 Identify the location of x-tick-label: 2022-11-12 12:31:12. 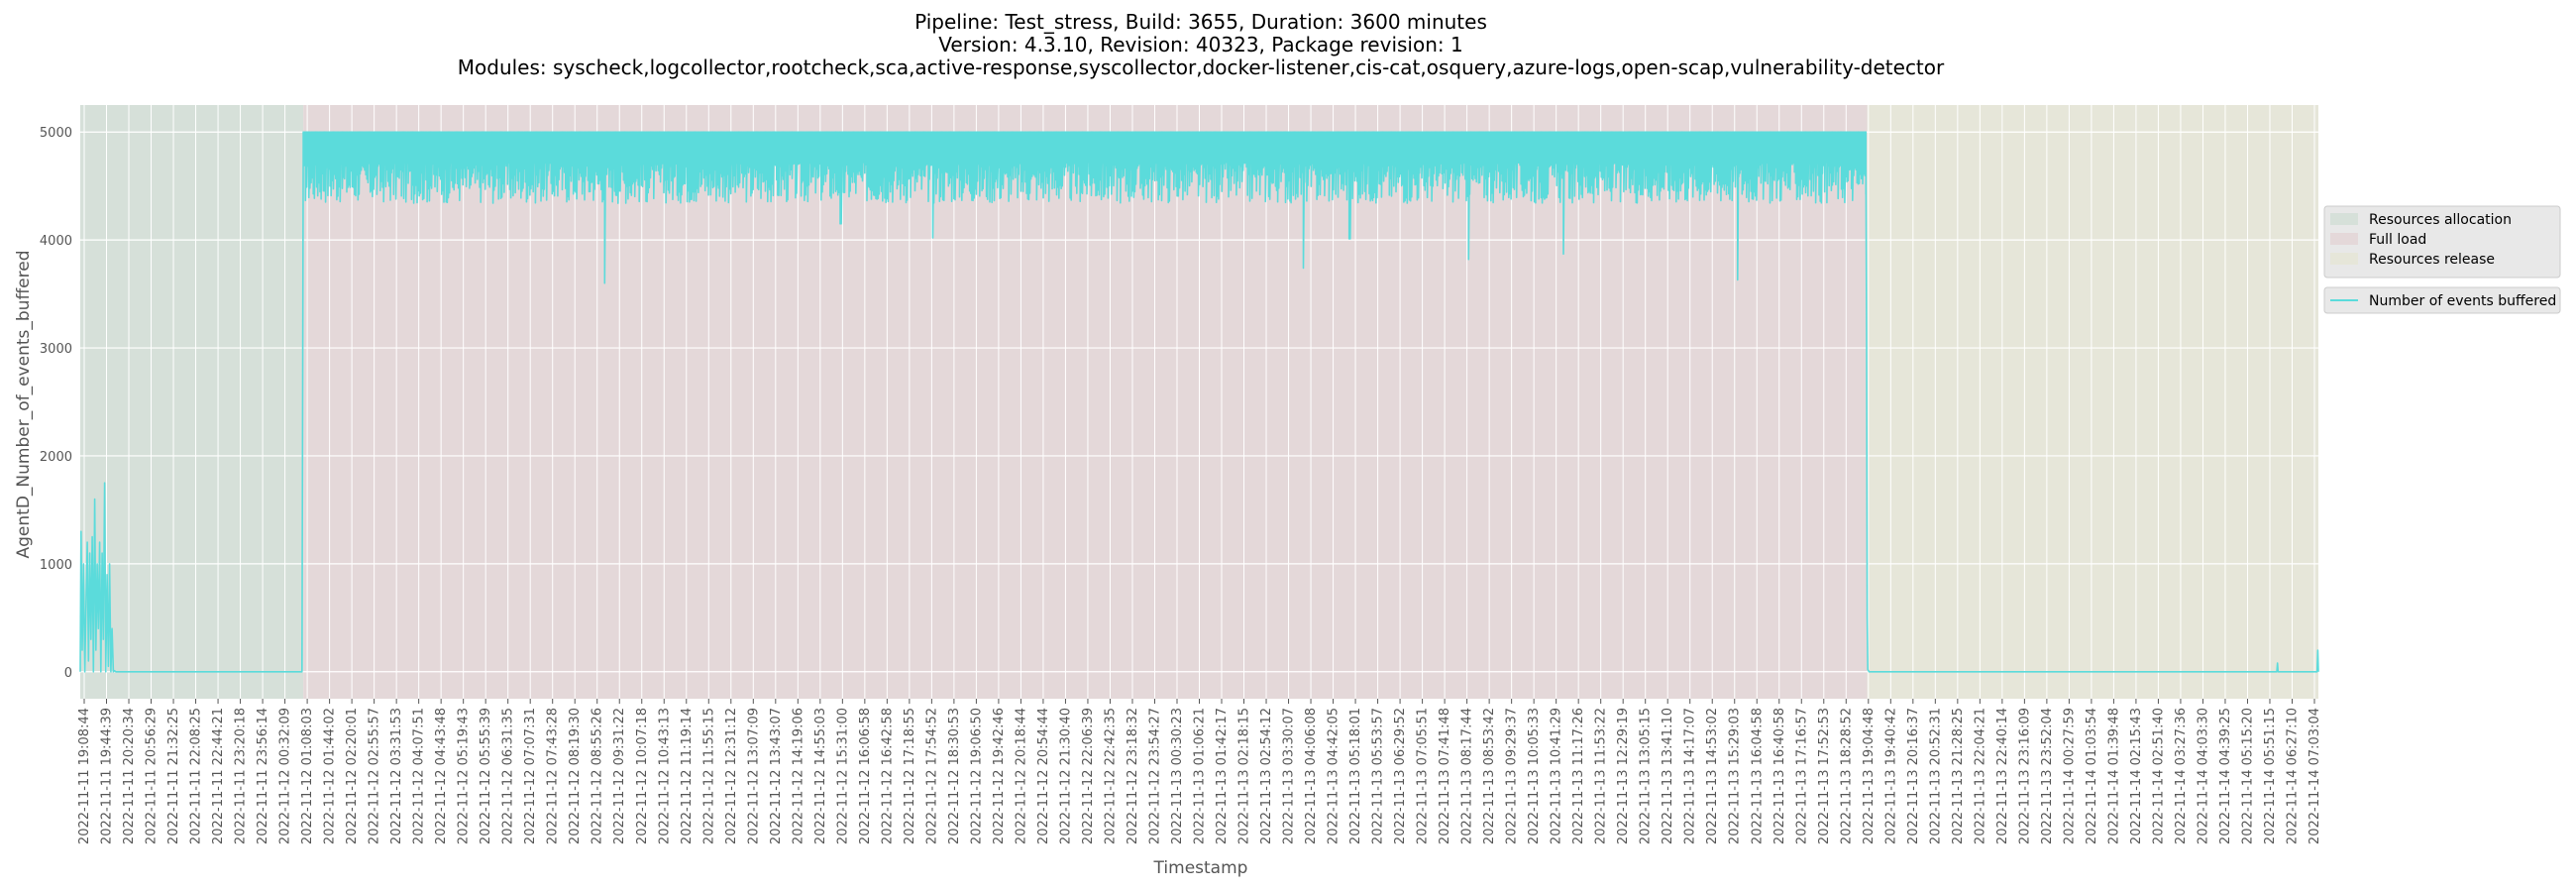
(731, 776).